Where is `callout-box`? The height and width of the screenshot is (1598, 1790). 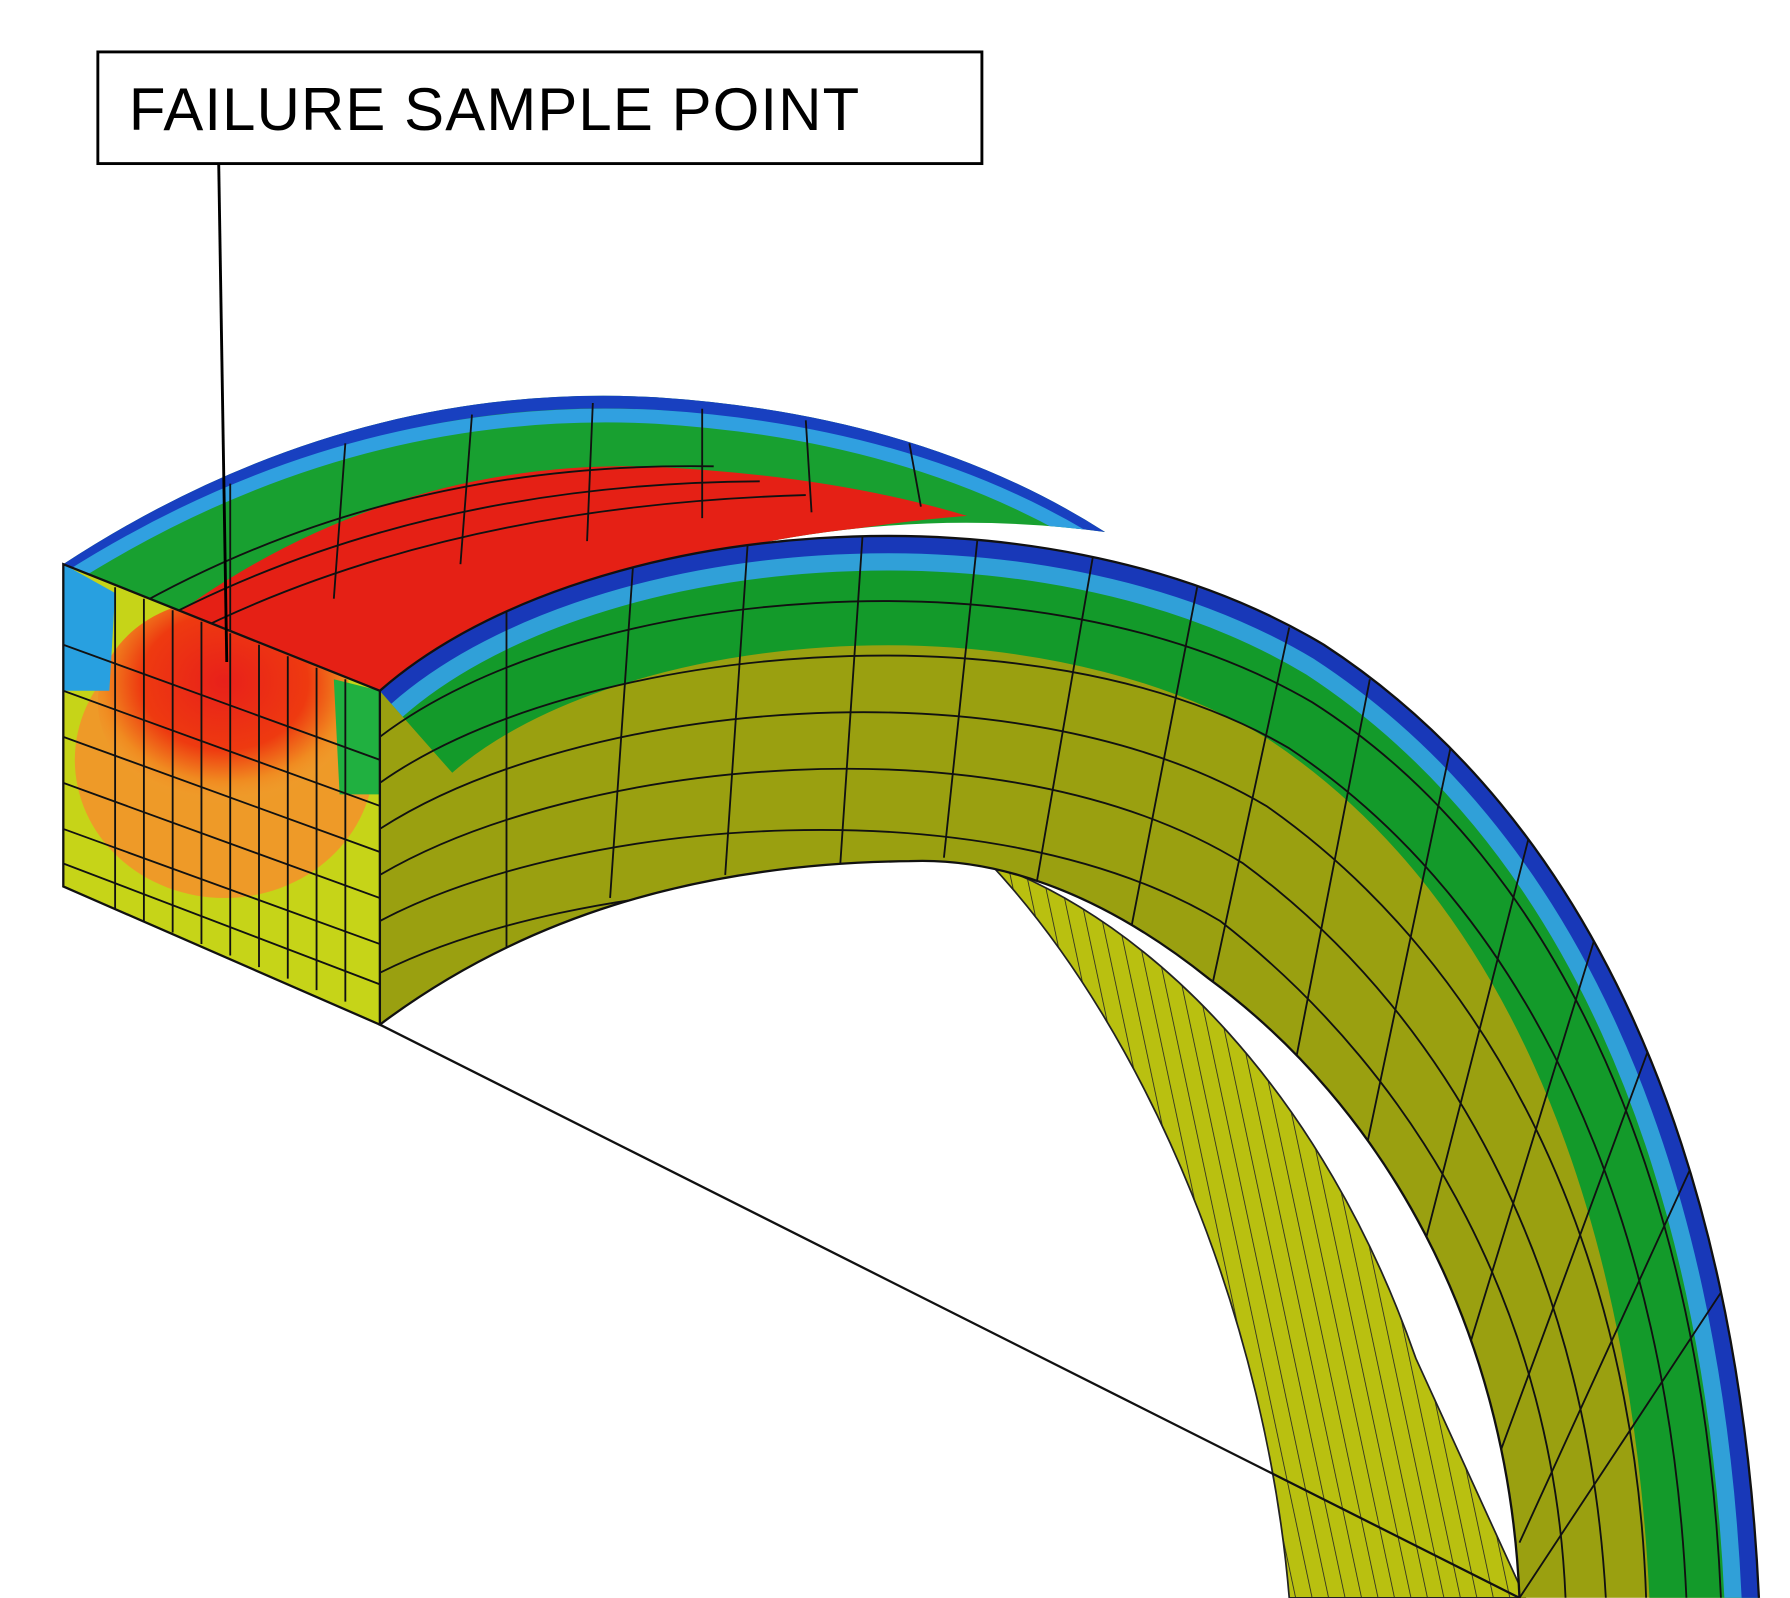 callout-box is located at coordinates (540, 108).